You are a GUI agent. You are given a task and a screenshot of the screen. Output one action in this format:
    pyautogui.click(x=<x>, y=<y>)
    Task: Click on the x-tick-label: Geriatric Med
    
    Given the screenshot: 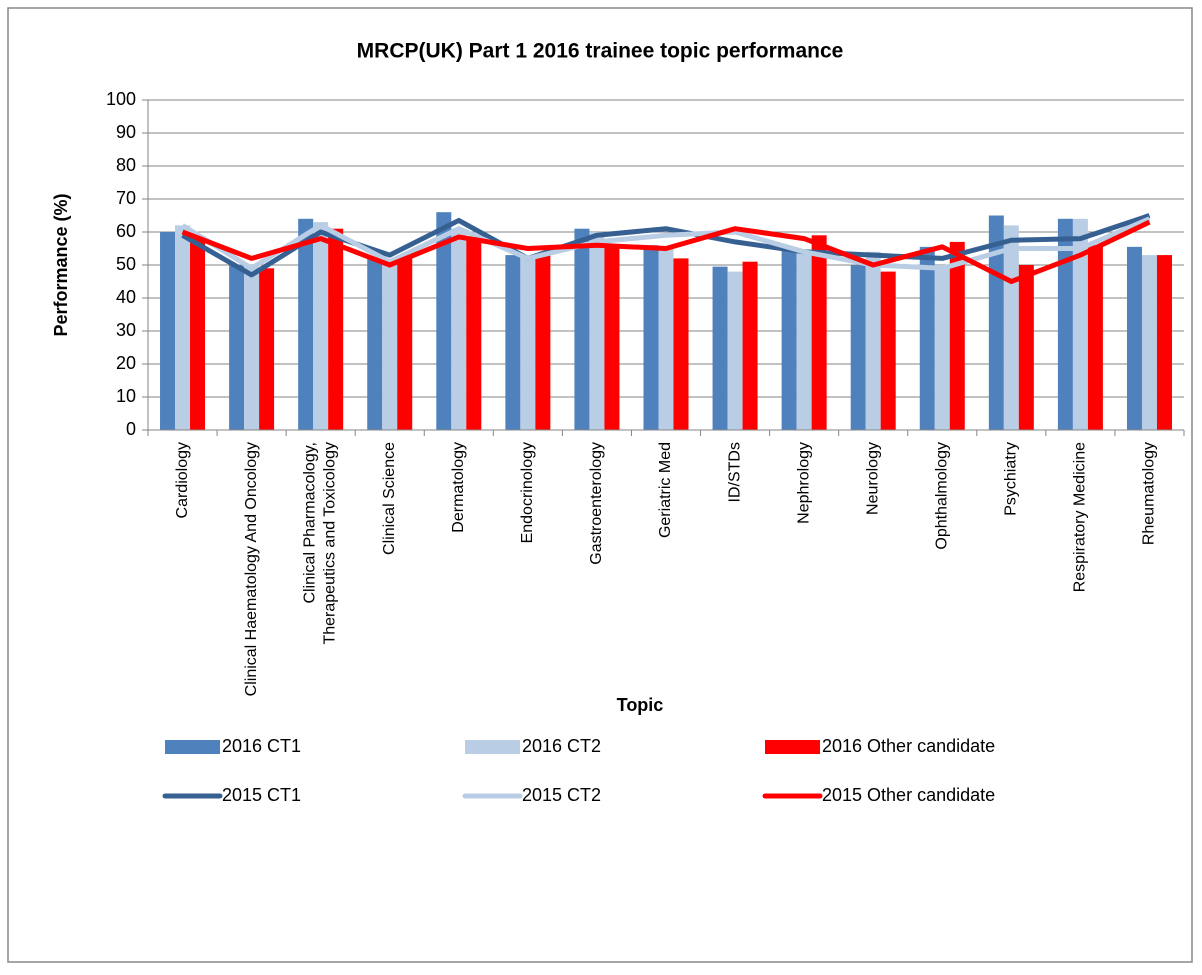 What is the action you would take?
    pyautogui.click(x=665, y=490)
    